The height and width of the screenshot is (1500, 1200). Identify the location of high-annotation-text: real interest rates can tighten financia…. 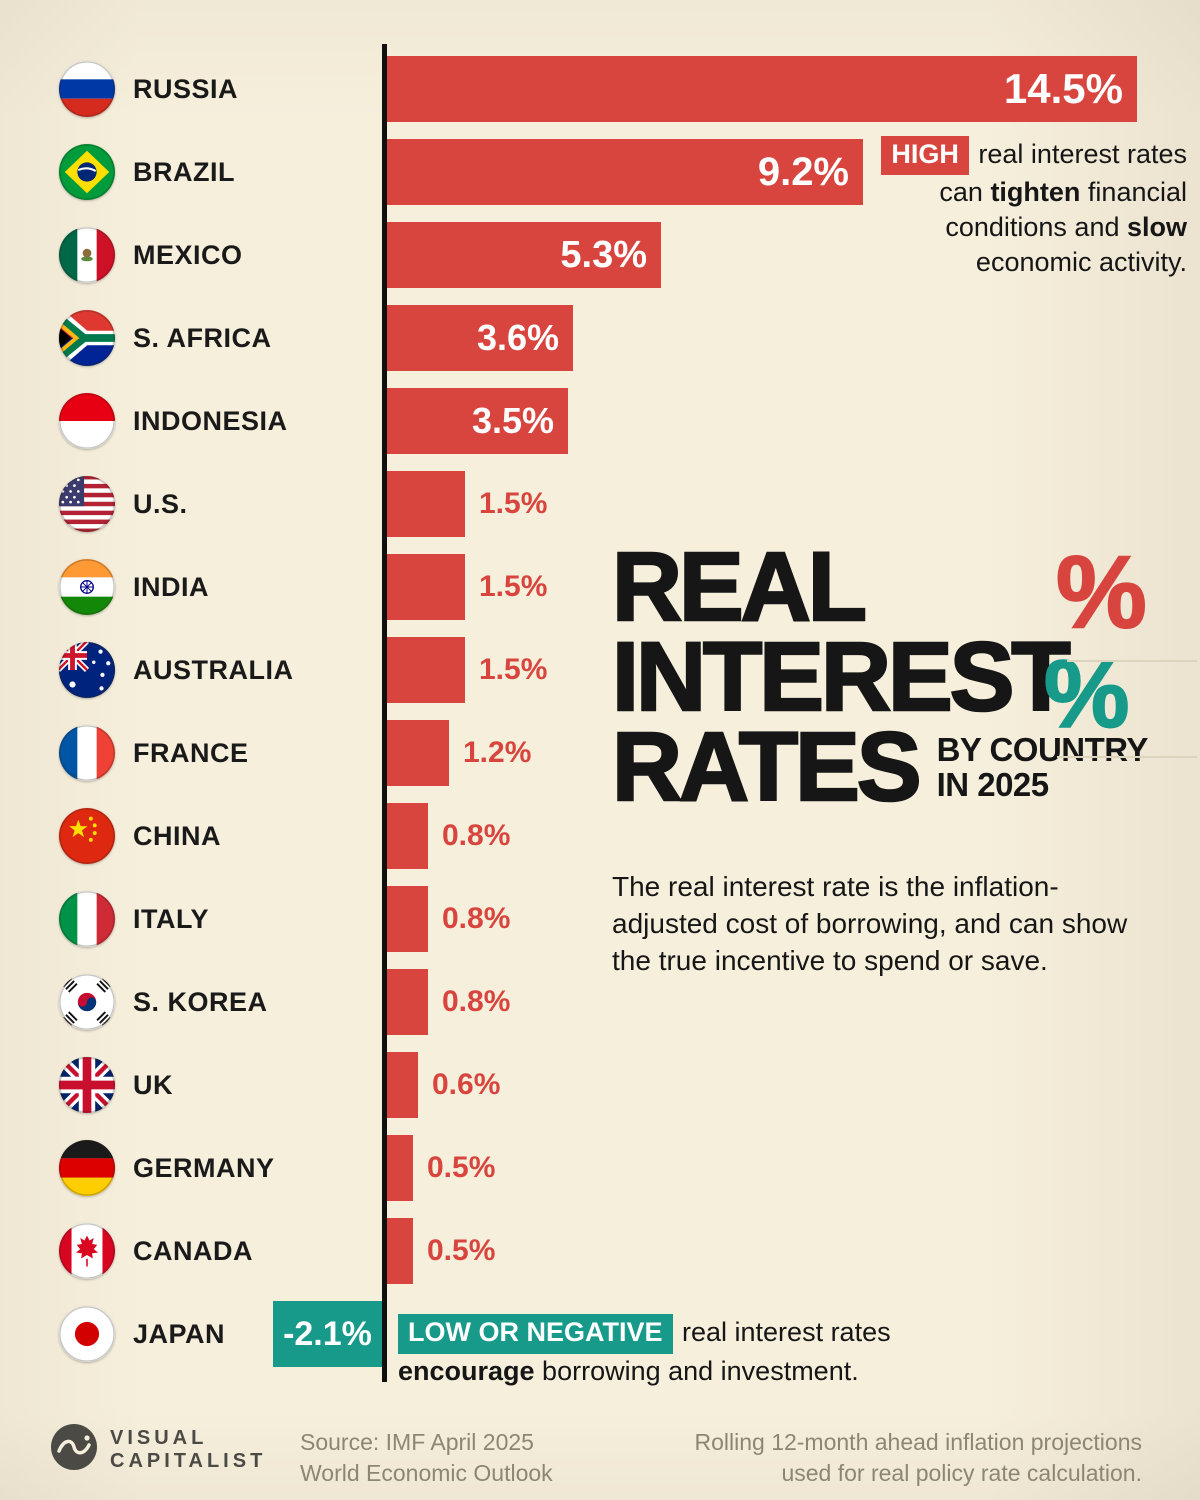
(1063, 208).